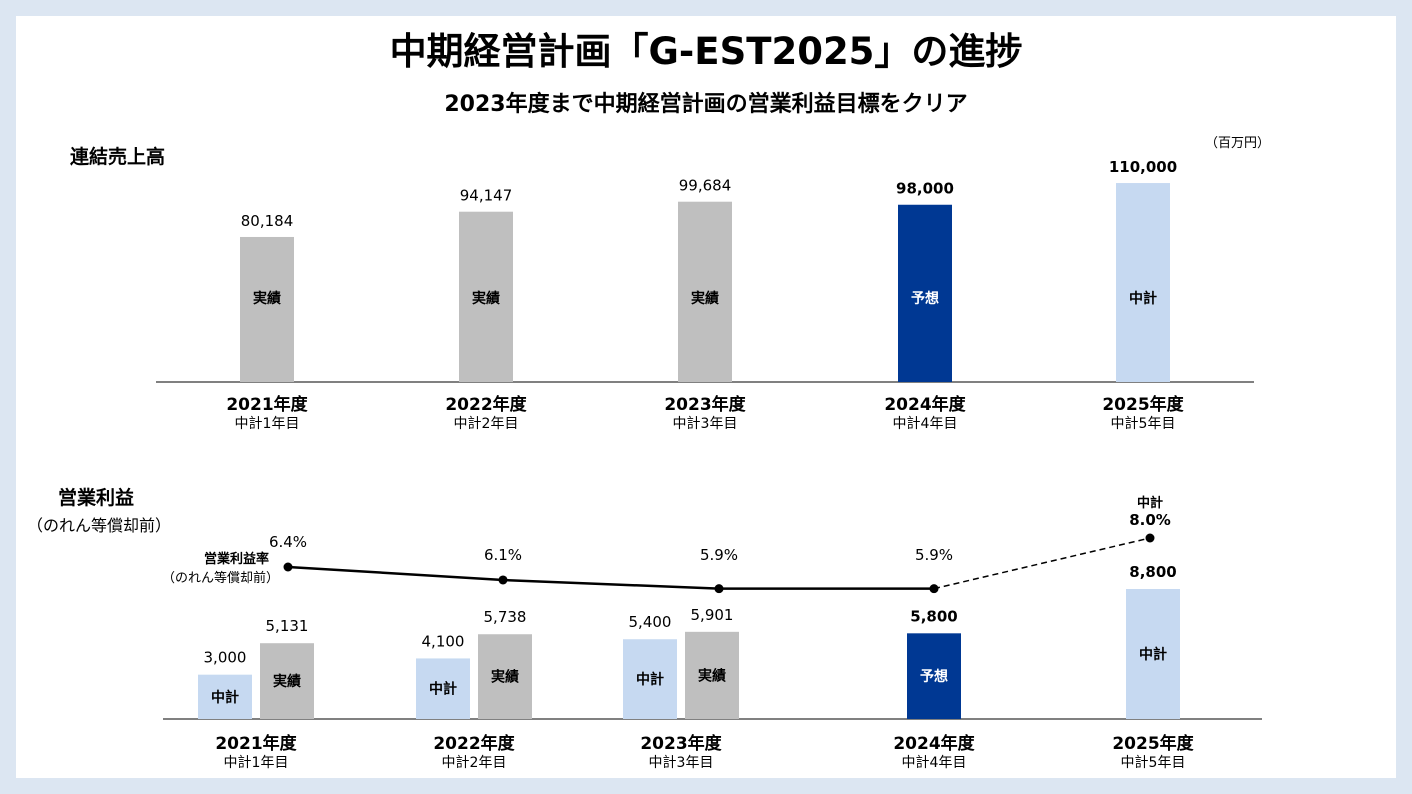 This screenshot has height=794, width=1412. I want to click on profit-chart-title: 営業利益, so click(96, 497).